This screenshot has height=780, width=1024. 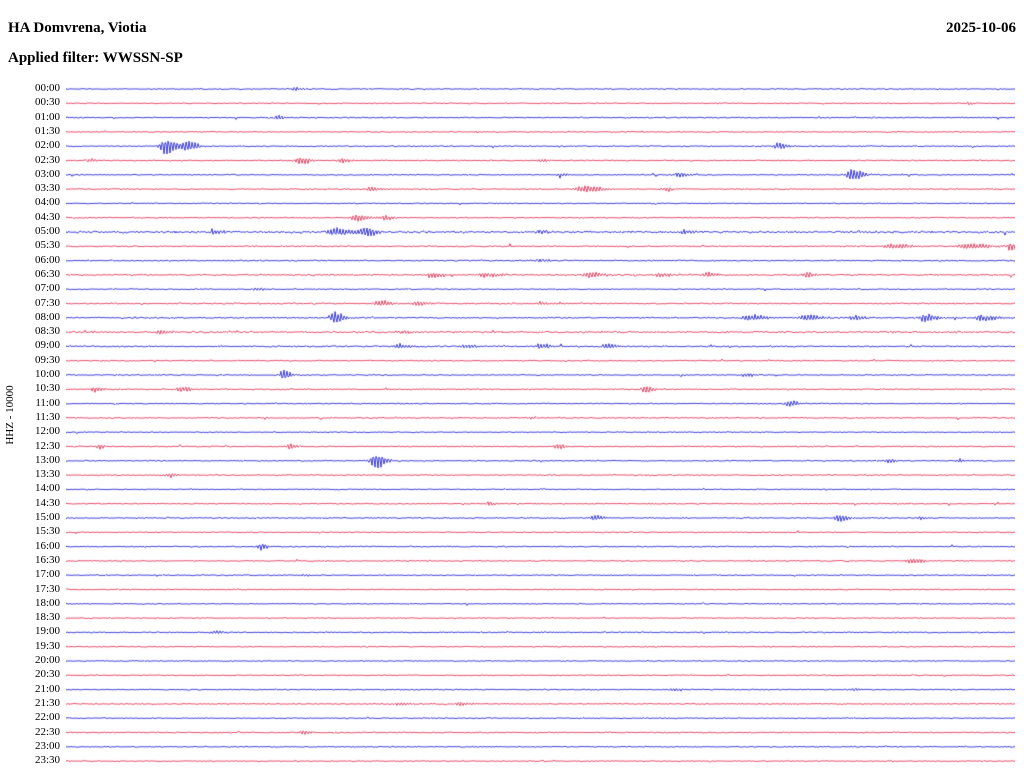 I want to click on time-label: 02:30, so click(x=47, y=159).